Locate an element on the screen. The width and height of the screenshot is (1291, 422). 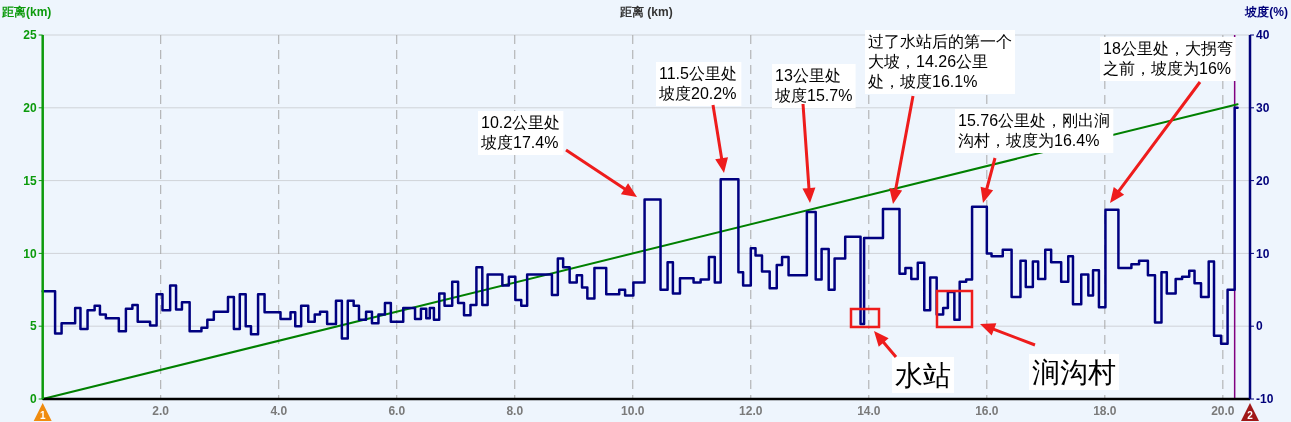
annotation: 18公里处，大拐弯之前，坡度为16% is located at coordinates (1168, 59).